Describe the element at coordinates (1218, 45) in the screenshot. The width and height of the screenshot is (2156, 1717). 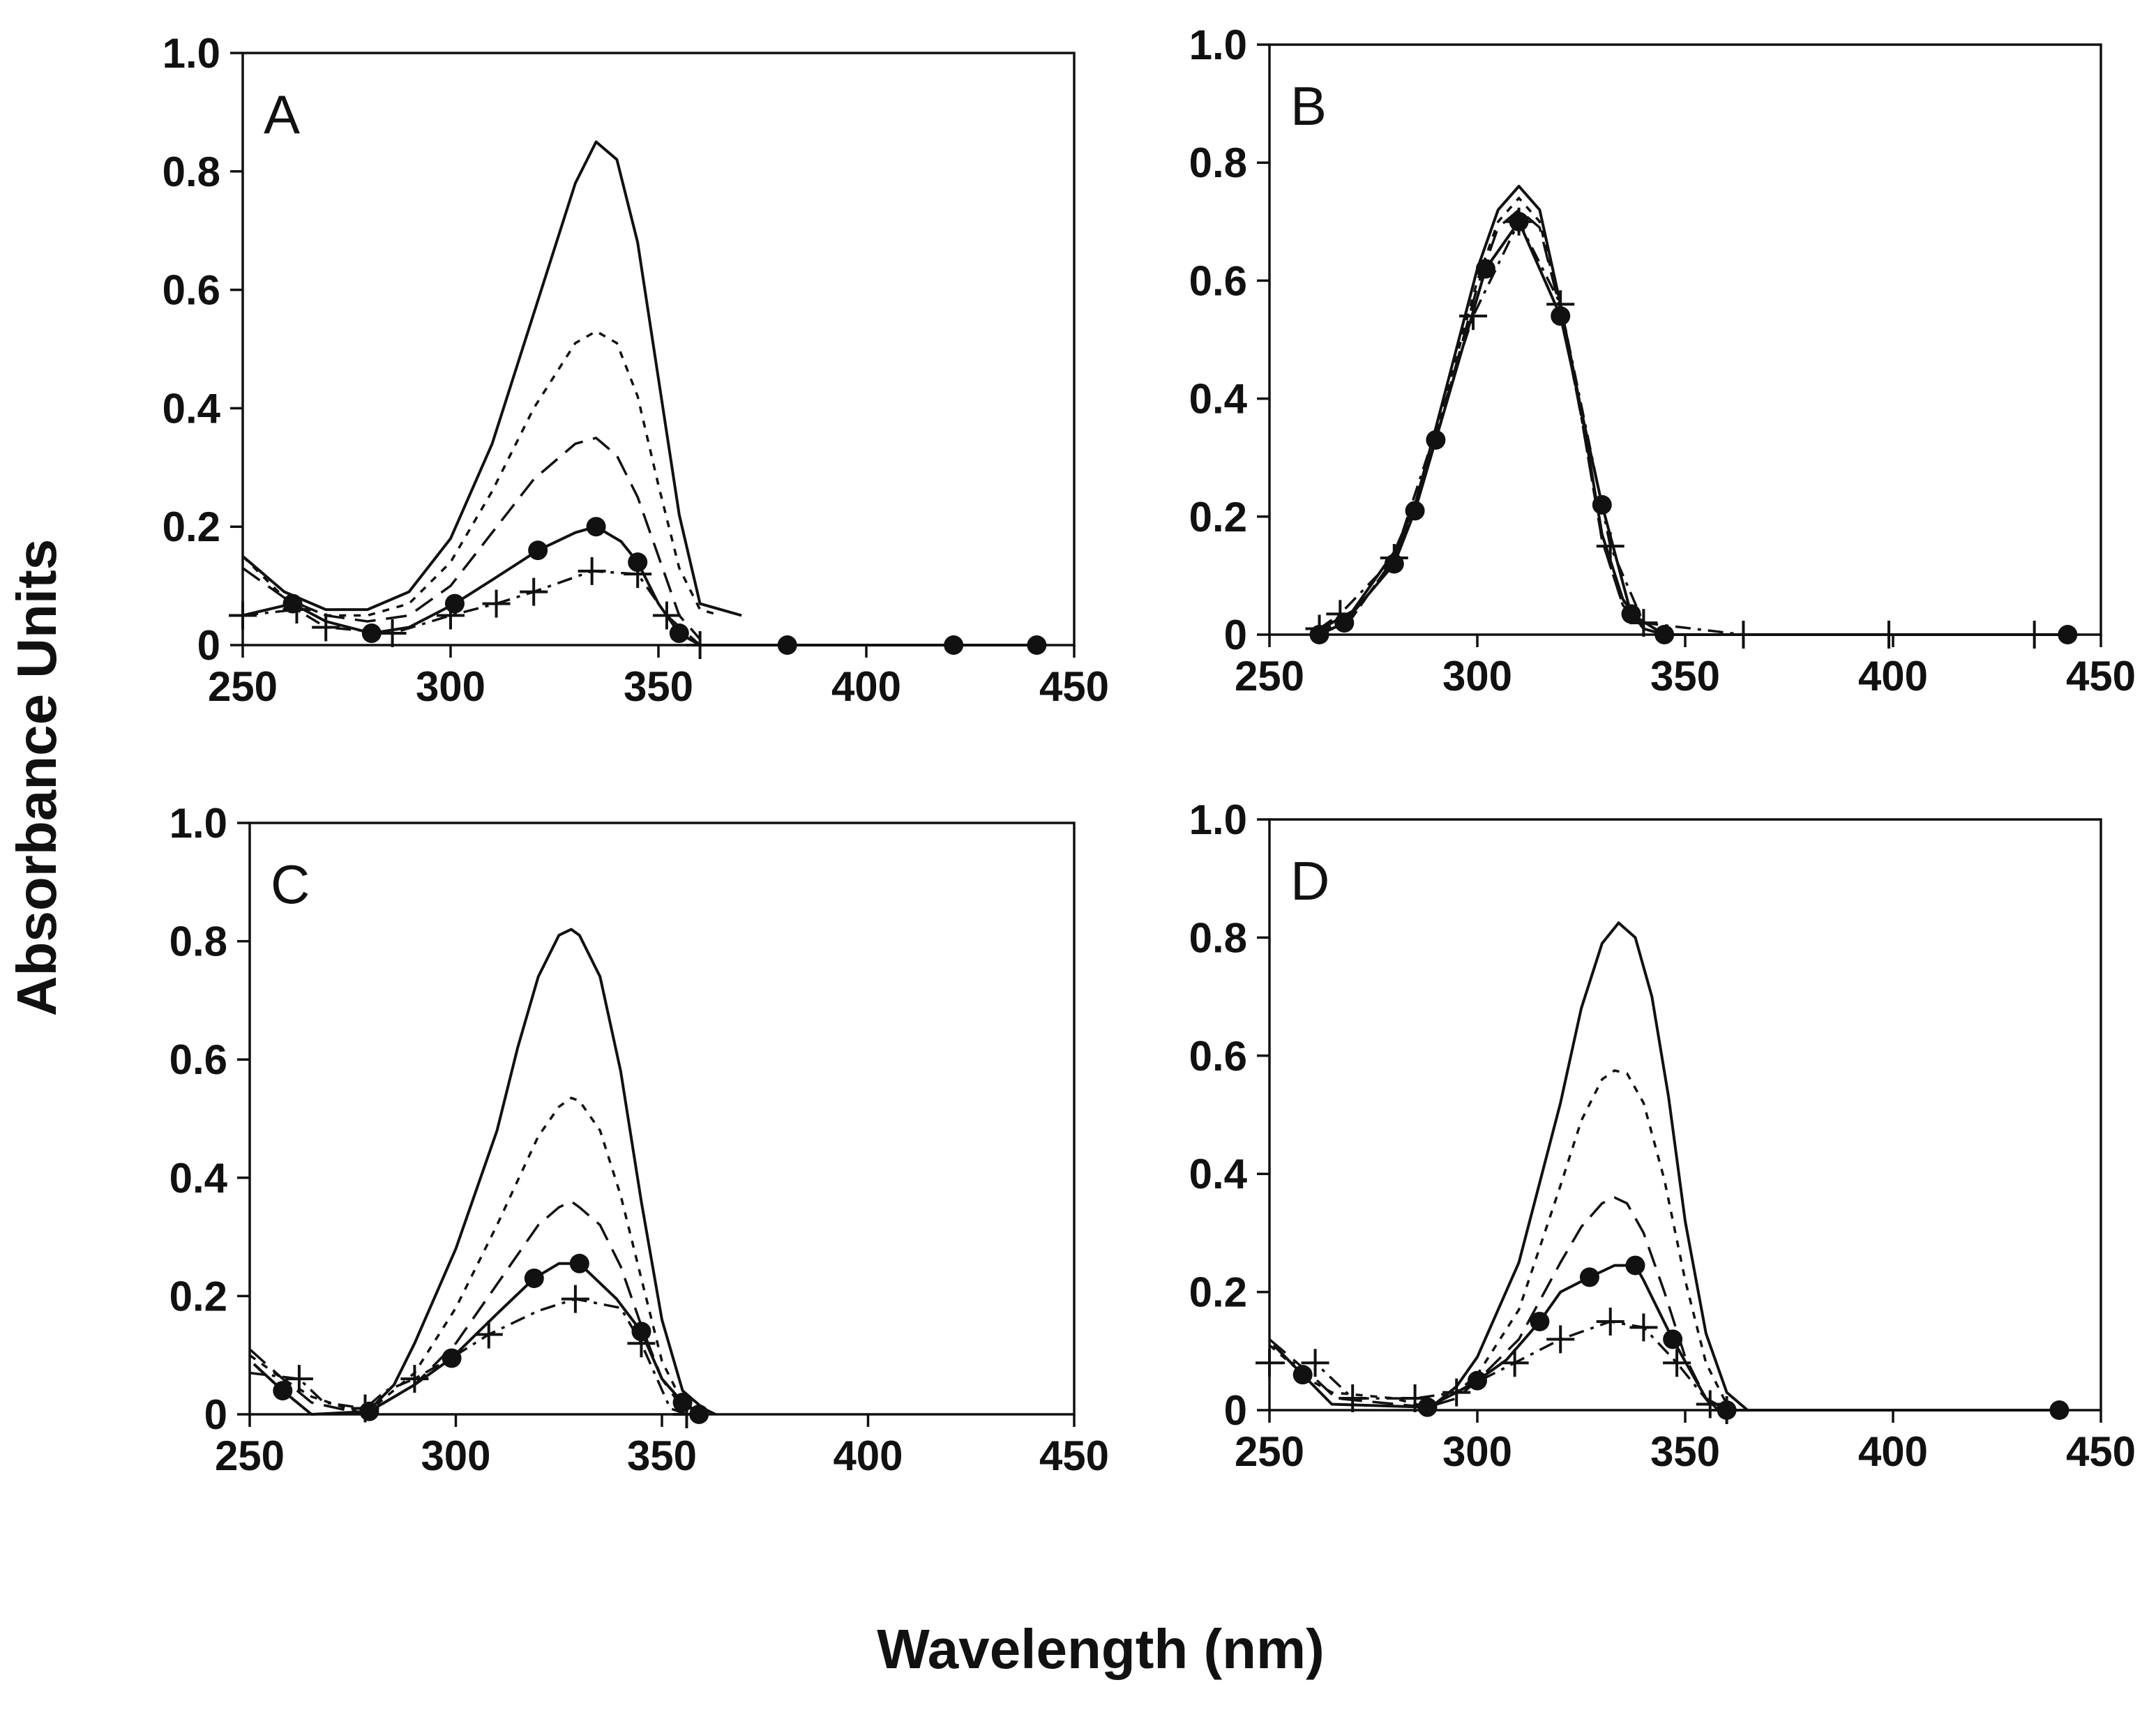
I see `y-tick-label-b: 1.0` at that location.